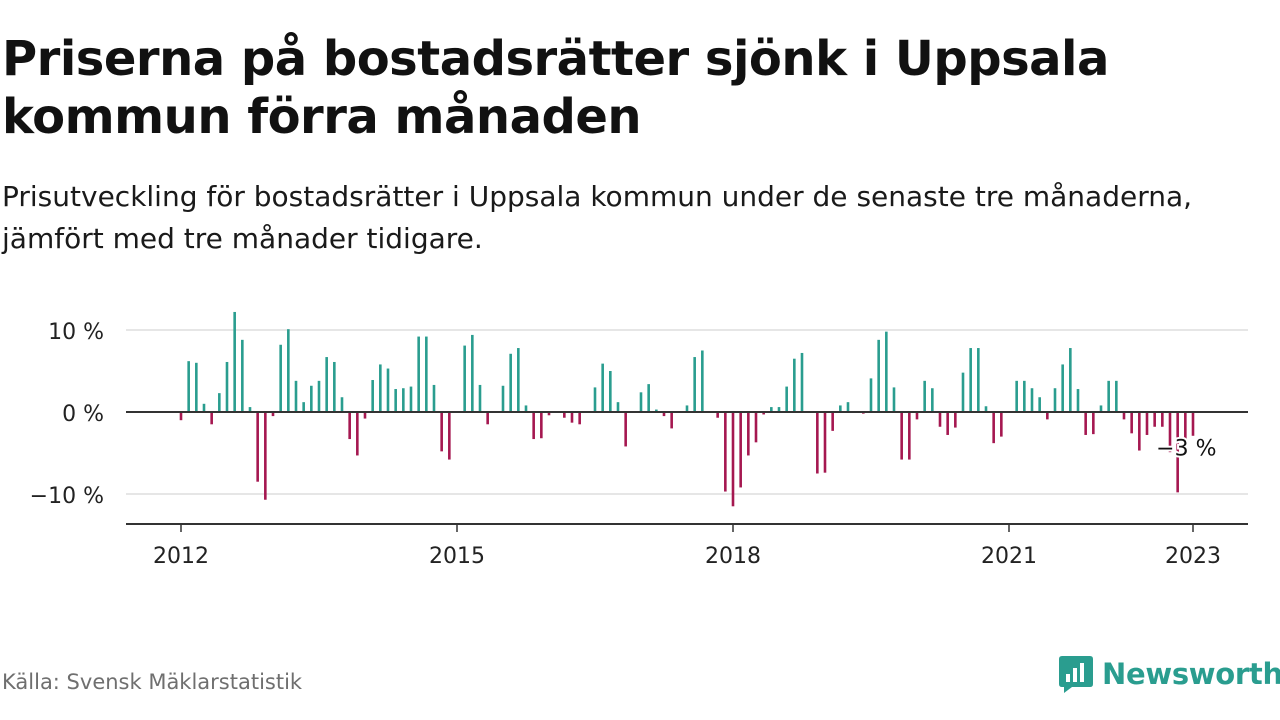 This screenshot has height=720, width=1280. What do you see at coordinates (76, 332) in the screenshot?
I see `y-tick-label: 10 %` at bounding box center [76, 332].